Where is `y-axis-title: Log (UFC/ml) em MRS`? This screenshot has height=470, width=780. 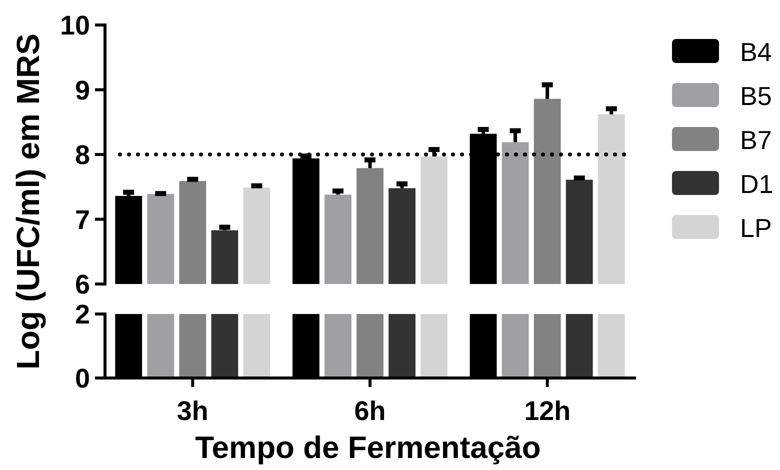 y-axis-title: Log (UFC/ml) em MRS is located at coordinates (28, 202).